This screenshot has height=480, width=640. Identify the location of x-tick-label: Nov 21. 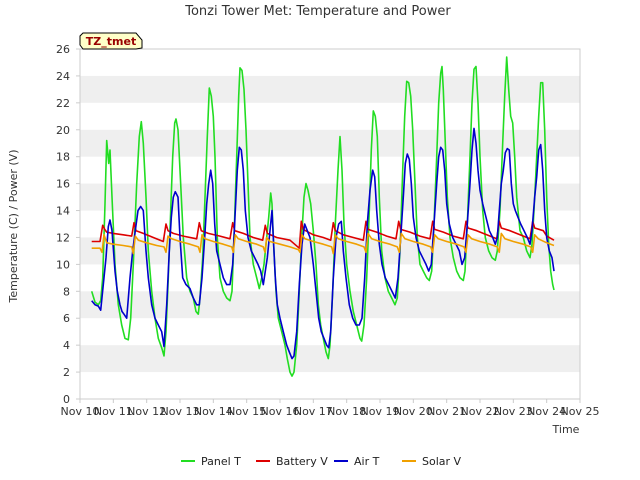
(446, 411).